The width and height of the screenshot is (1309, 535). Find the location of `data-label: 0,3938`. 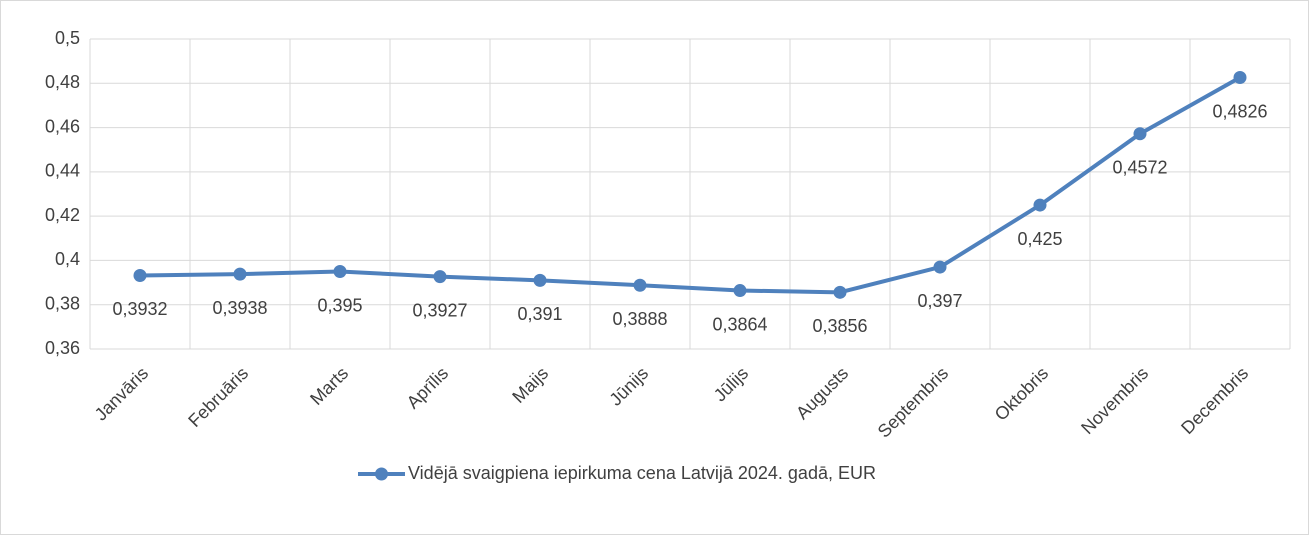

data-label: 0,3938 is located at coordinates (239, 308).